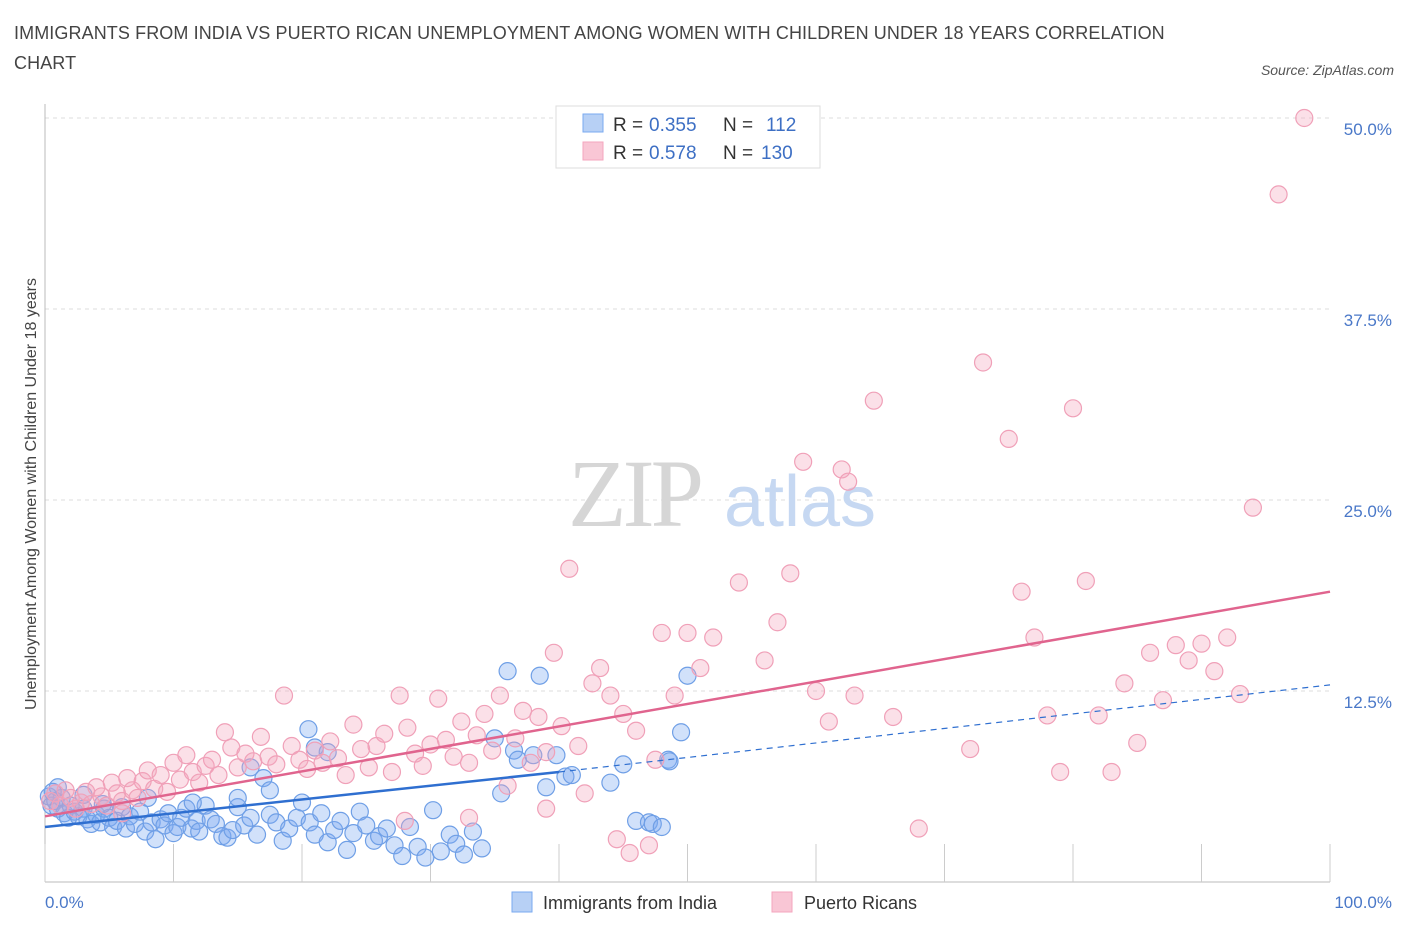  Describe the element at coordinates (781, 125) in the screenshot. I see `legend-n-value-india: 112` at that location.